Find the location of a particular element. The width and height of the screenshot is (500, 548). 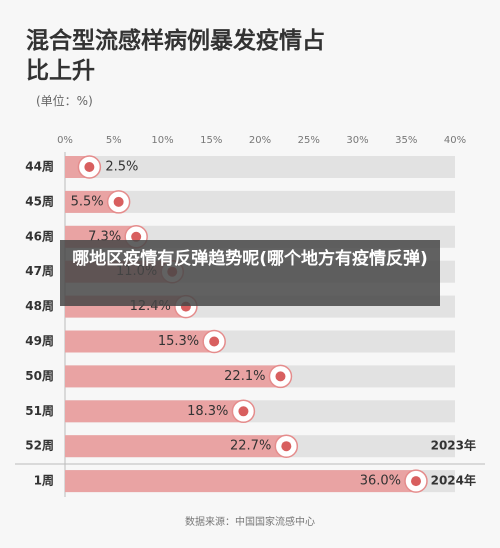

x-tick-label: 35% is located at coordinates (406, 140).